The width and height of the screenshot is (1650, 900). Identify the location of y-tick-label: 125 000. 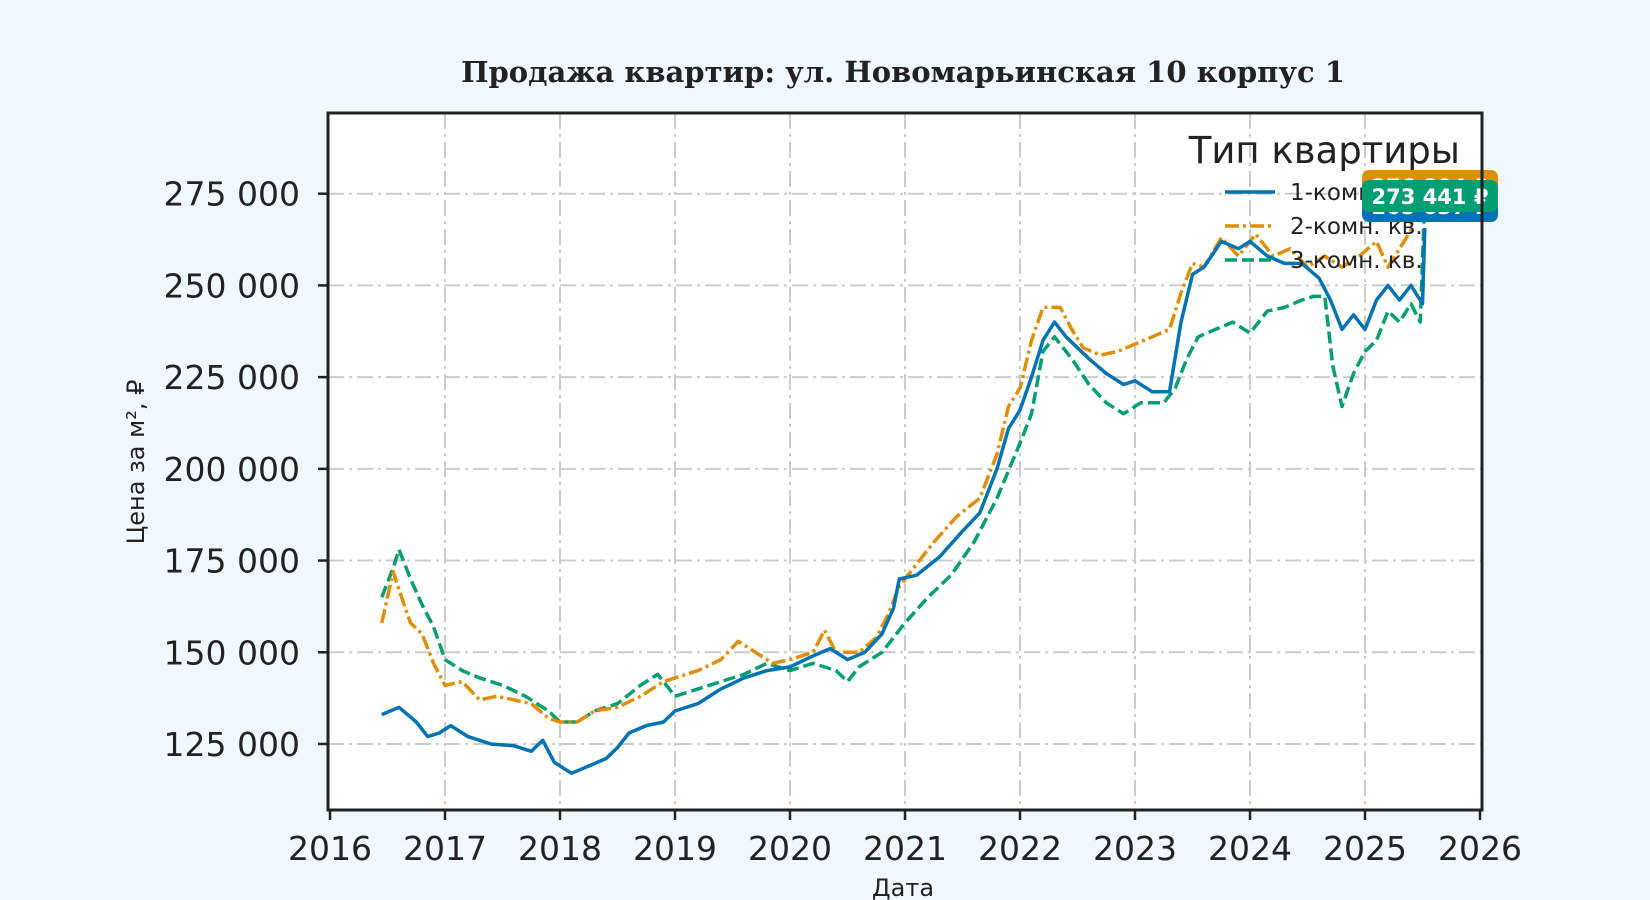
(232, 744).